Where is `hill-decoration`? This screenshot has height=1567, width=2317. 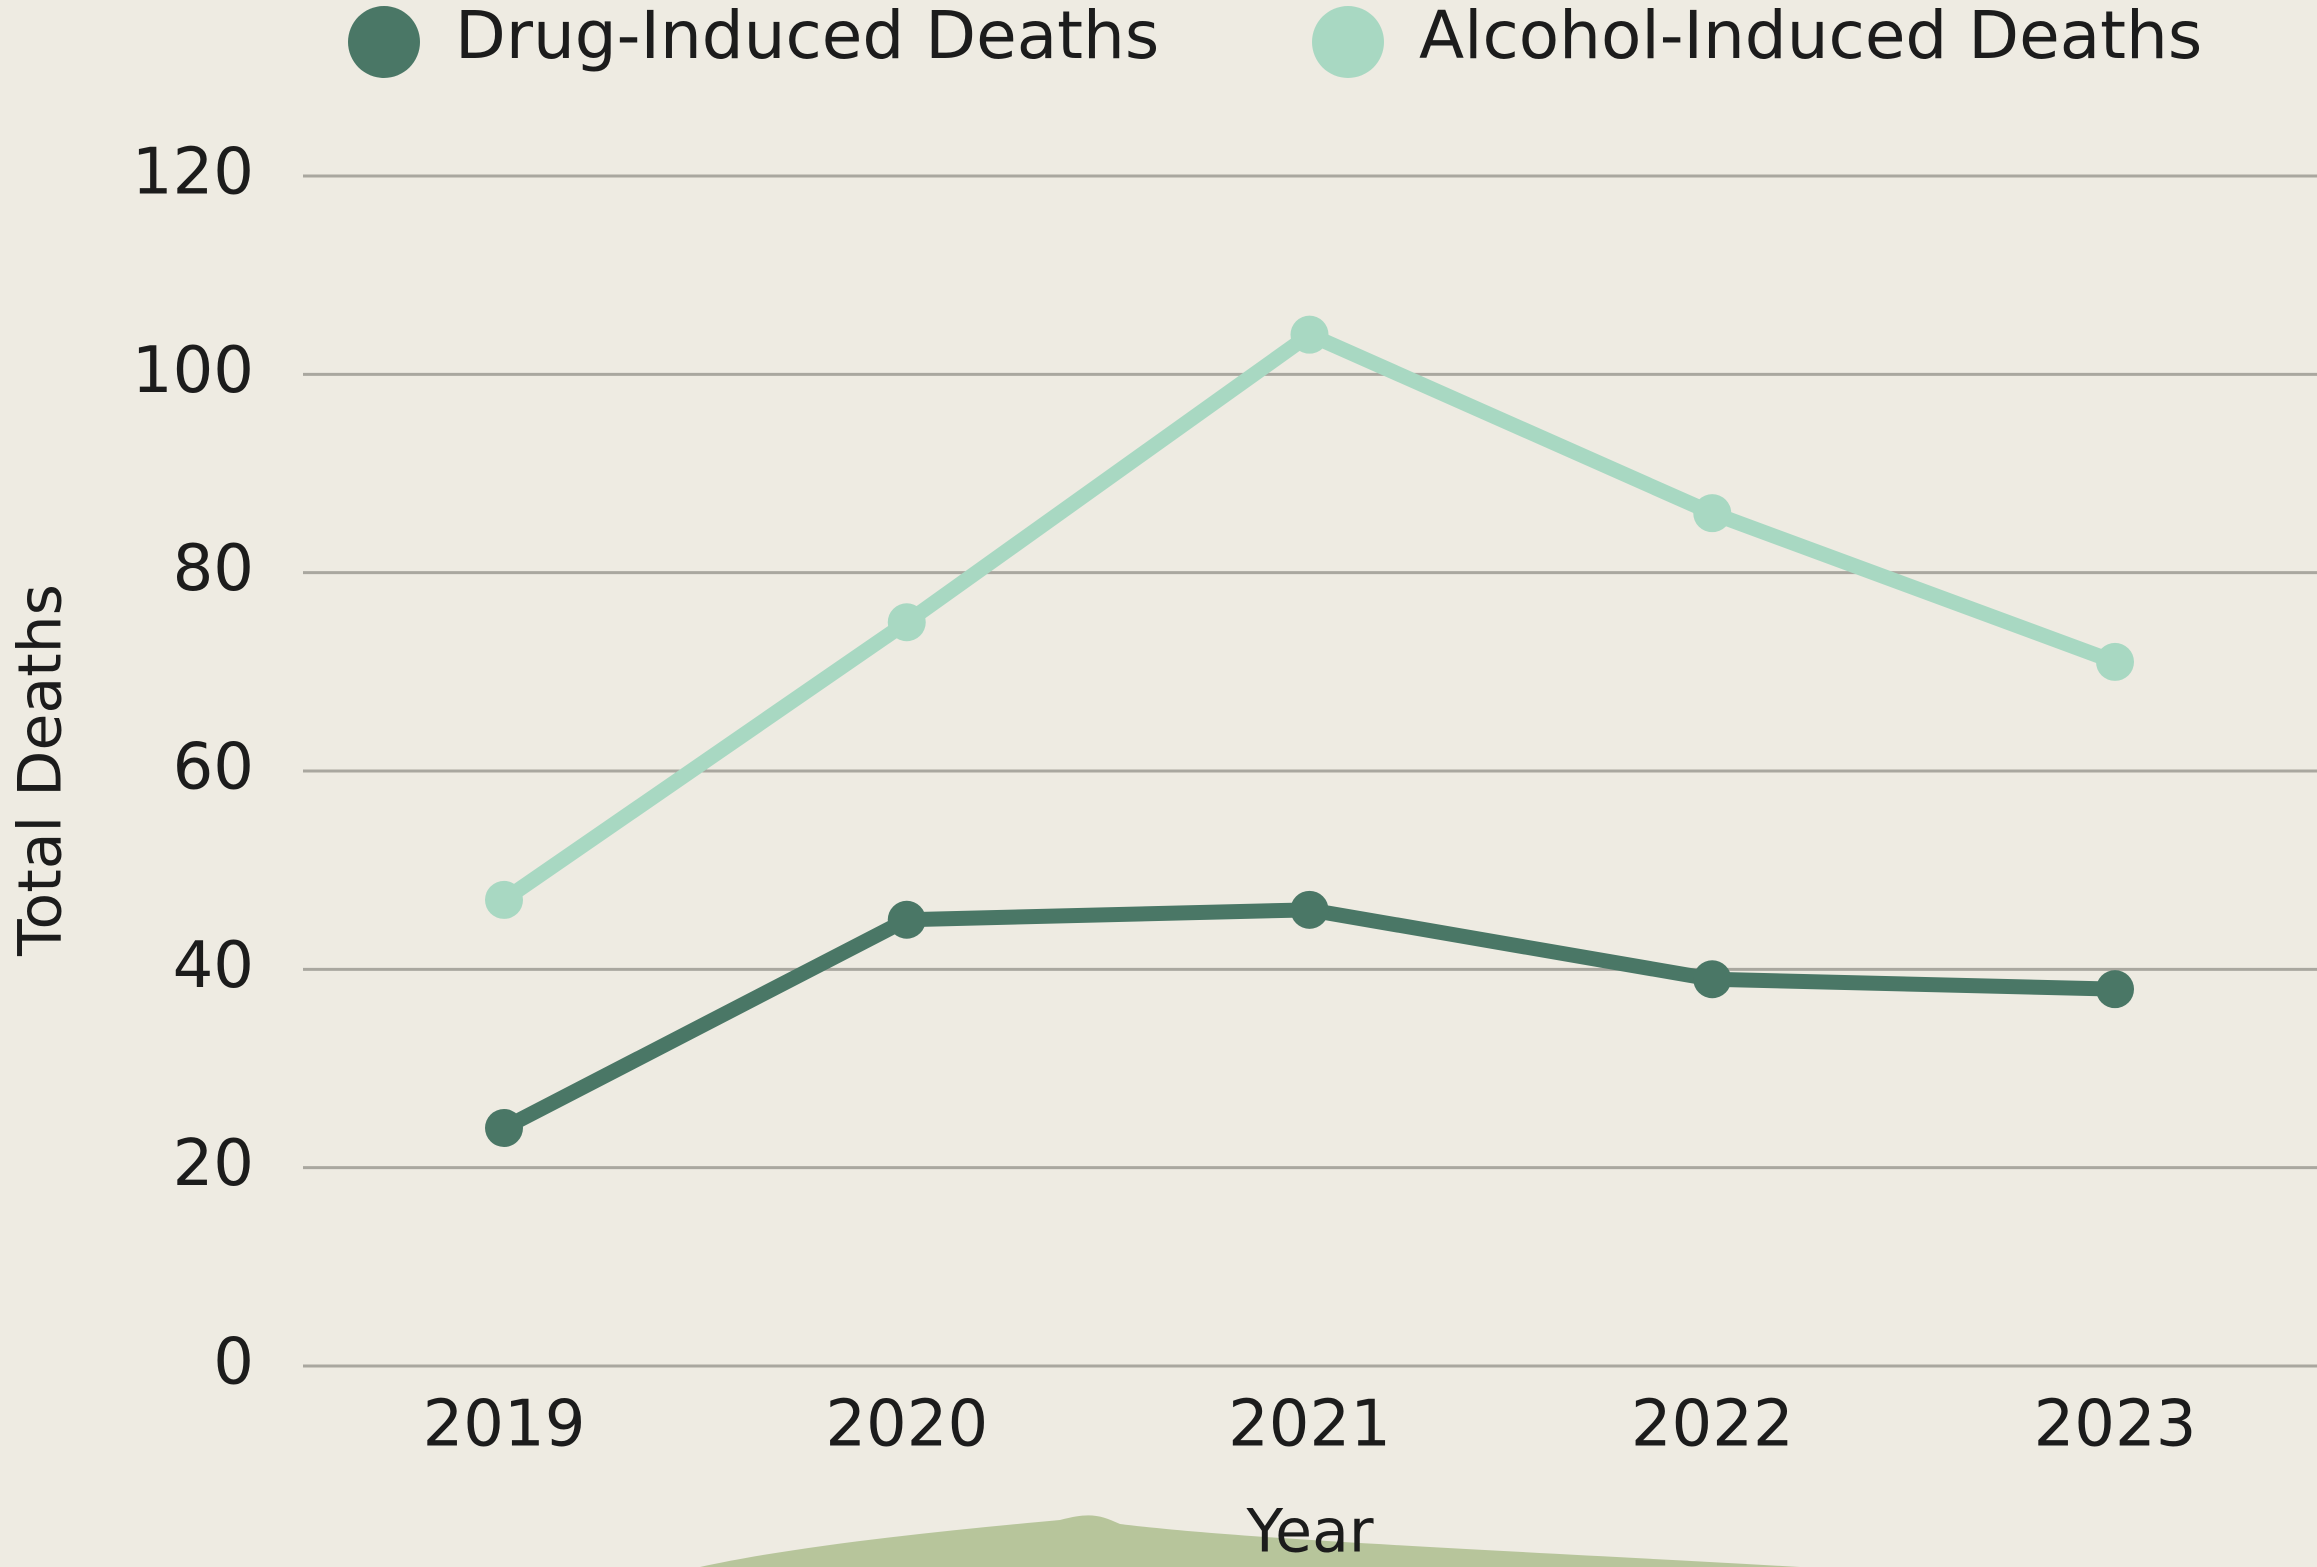
hill-decoration is located at coordinates (1250, 1541).